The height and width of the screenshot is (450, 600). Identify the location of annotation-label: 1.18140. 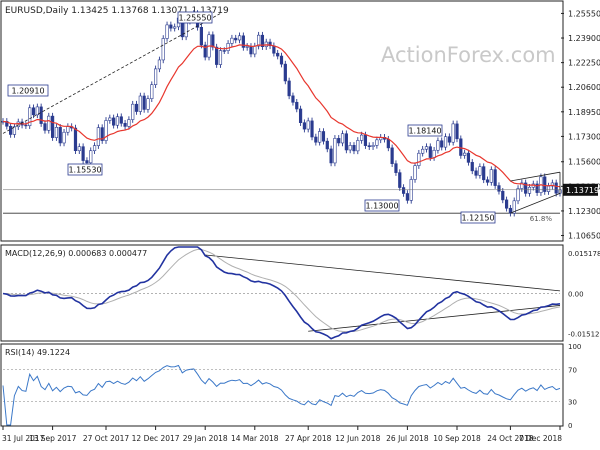
(424, 131).